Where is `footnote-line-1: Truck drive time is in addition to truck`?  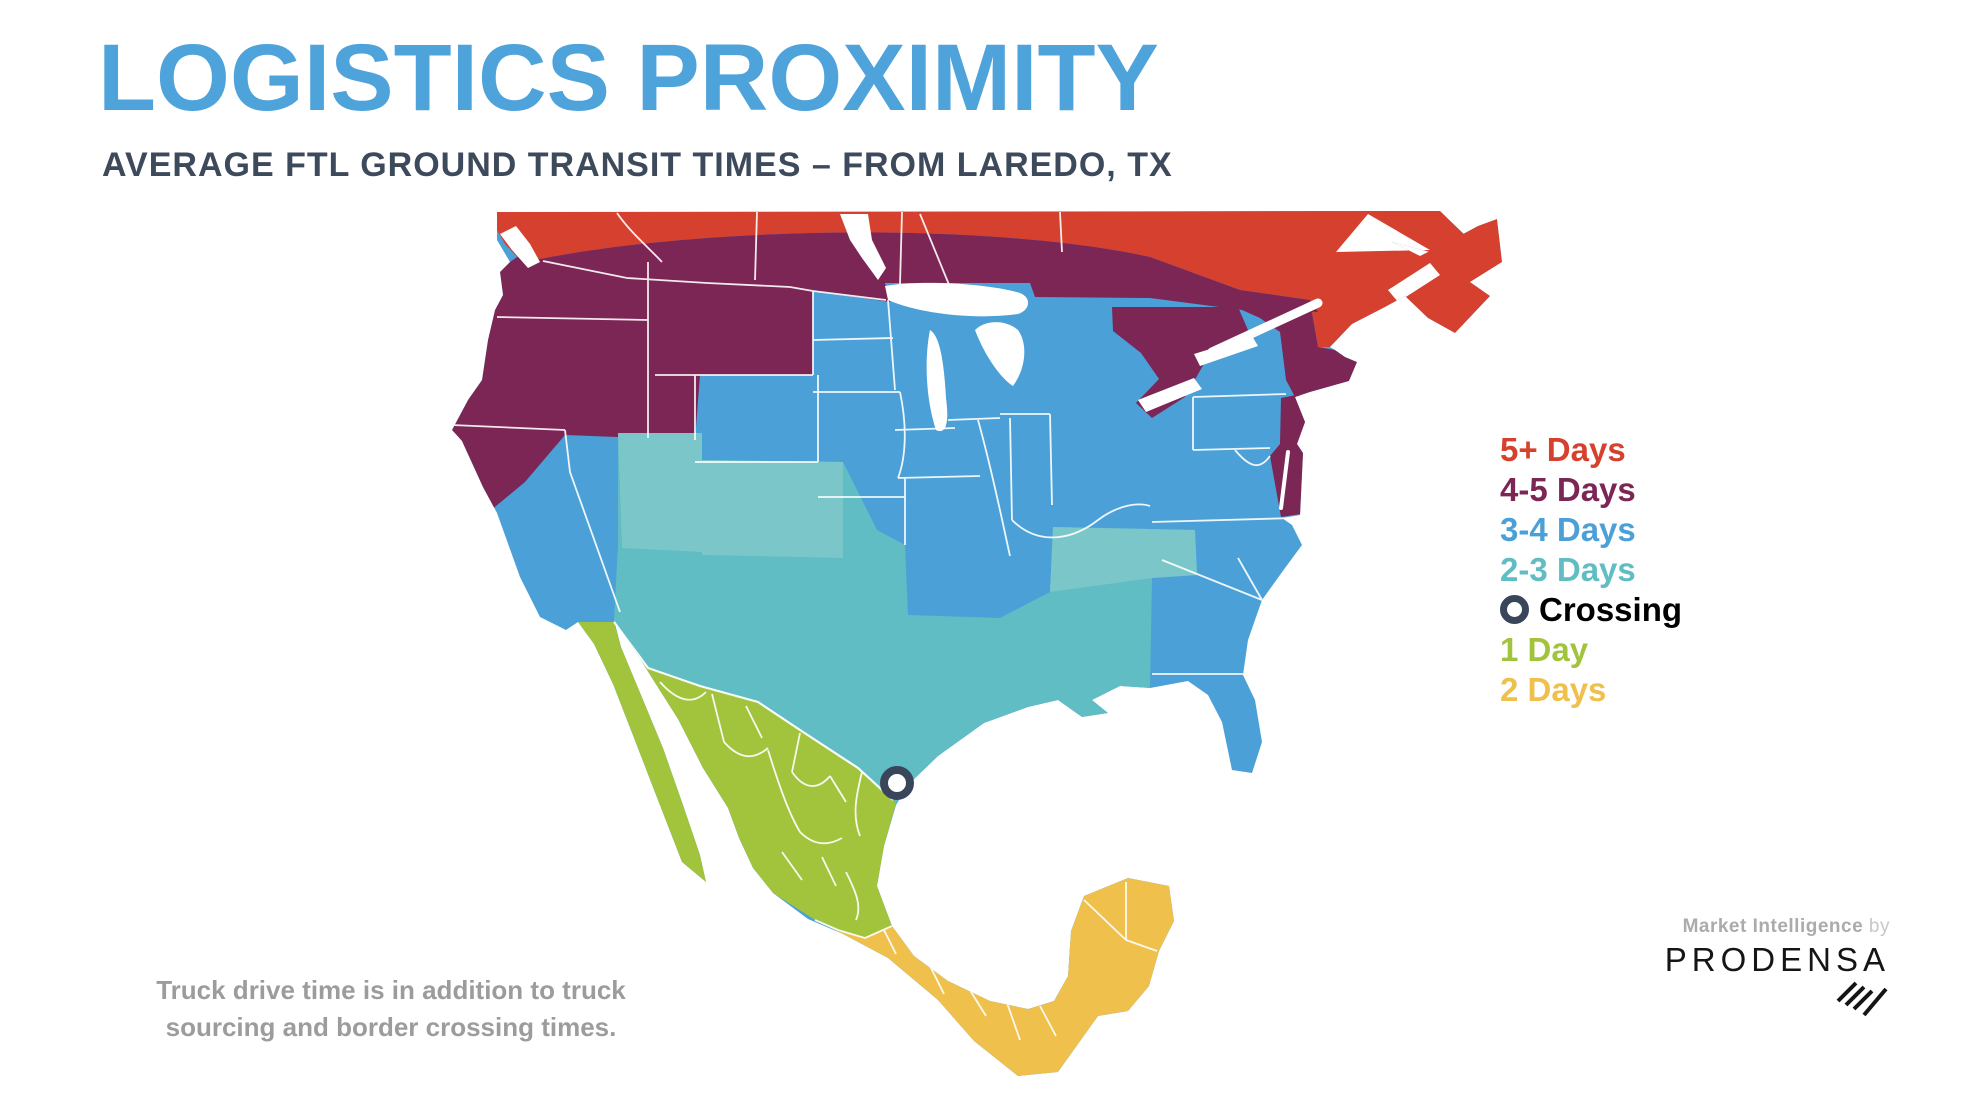 footnote-line-1: Truck drive time is in addition to truck is located at coordinates (391, 990).